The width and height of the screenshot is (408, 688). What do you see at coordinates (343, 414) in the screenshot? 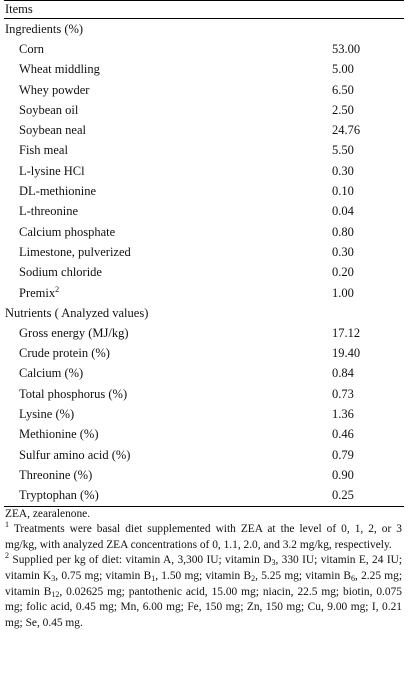
I see `row-value: 1.36` at bounding box center [343, 414].